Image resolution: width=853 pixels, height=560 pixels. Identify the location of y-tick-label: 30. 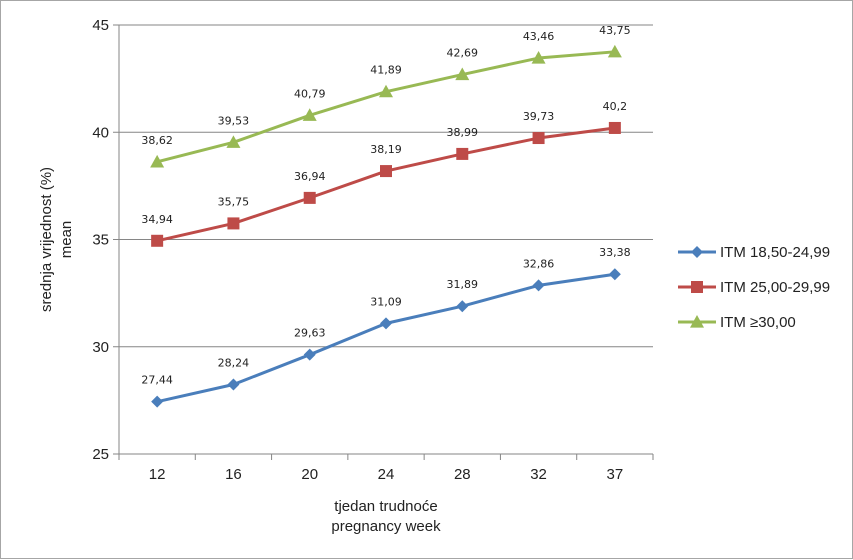
(100, 347).